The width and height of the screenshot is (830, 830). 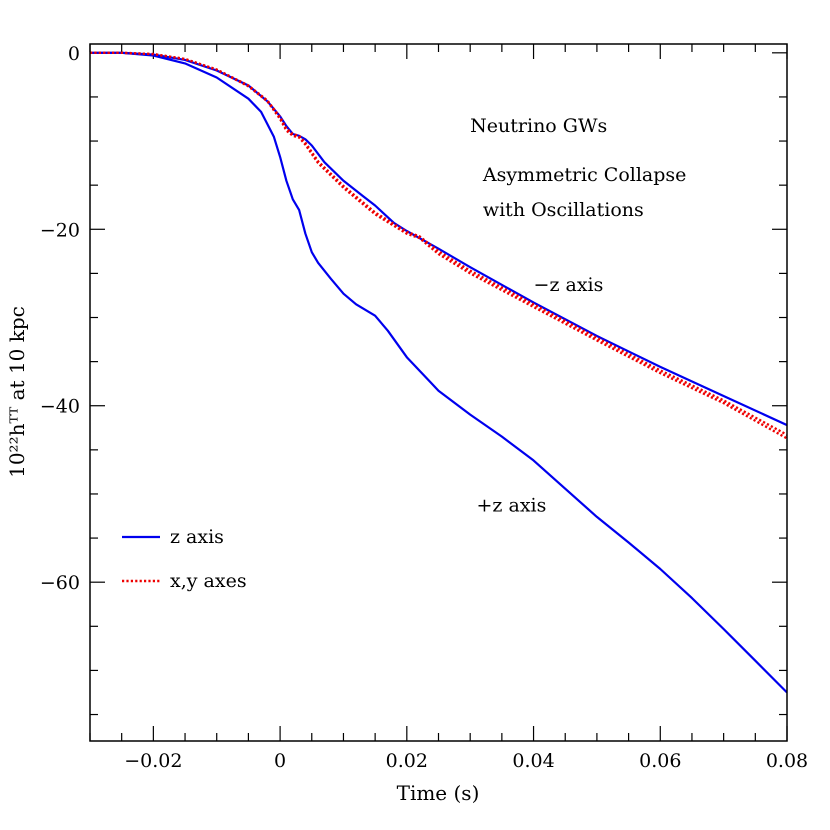 I want to click on annotation: +z axis, so click(x=512, y=506).